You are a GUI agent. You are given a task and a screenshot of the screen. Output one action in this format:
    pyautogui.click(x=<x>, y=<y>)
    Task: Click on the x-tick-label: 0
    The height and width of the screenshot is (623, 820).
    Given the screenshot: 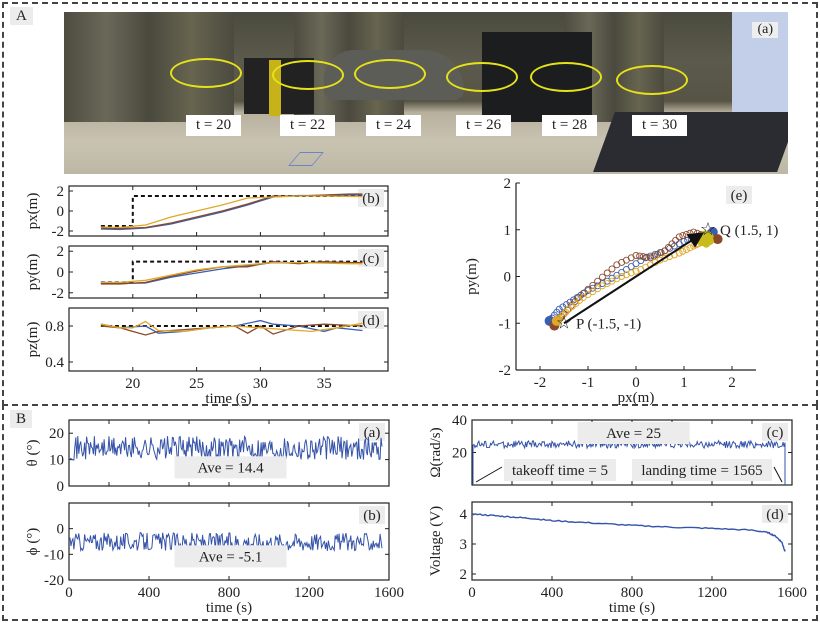 What is the action you would take?
    pyautogui.click(x=69, y=593)
    